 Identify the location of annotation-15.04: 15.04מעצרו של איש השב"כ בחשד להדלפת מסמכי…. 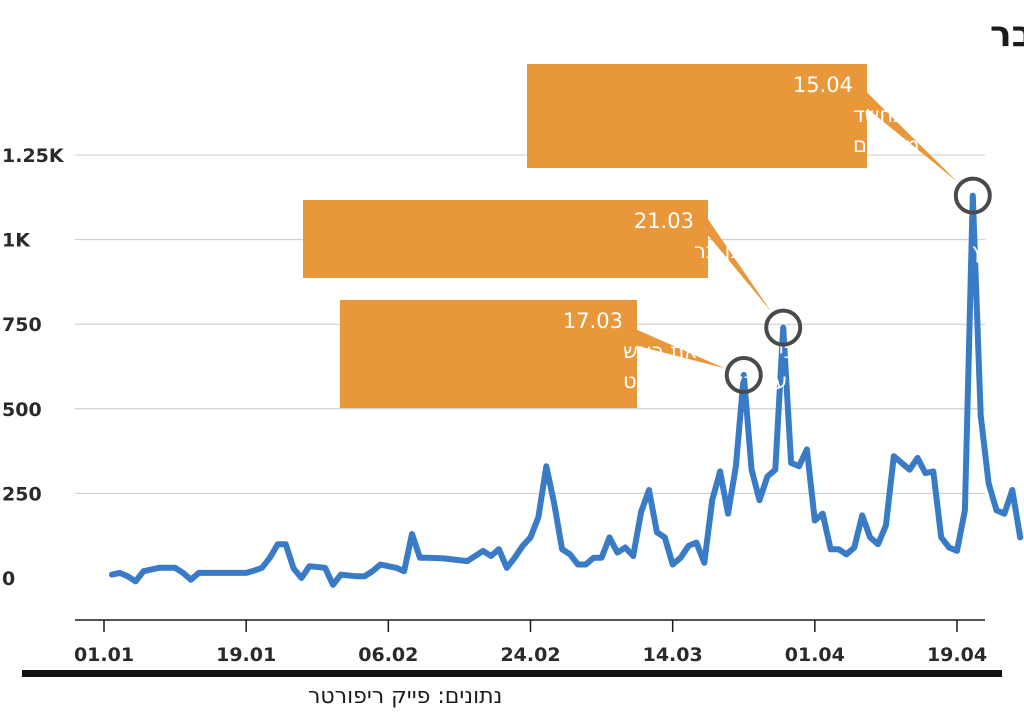
(775, 139).